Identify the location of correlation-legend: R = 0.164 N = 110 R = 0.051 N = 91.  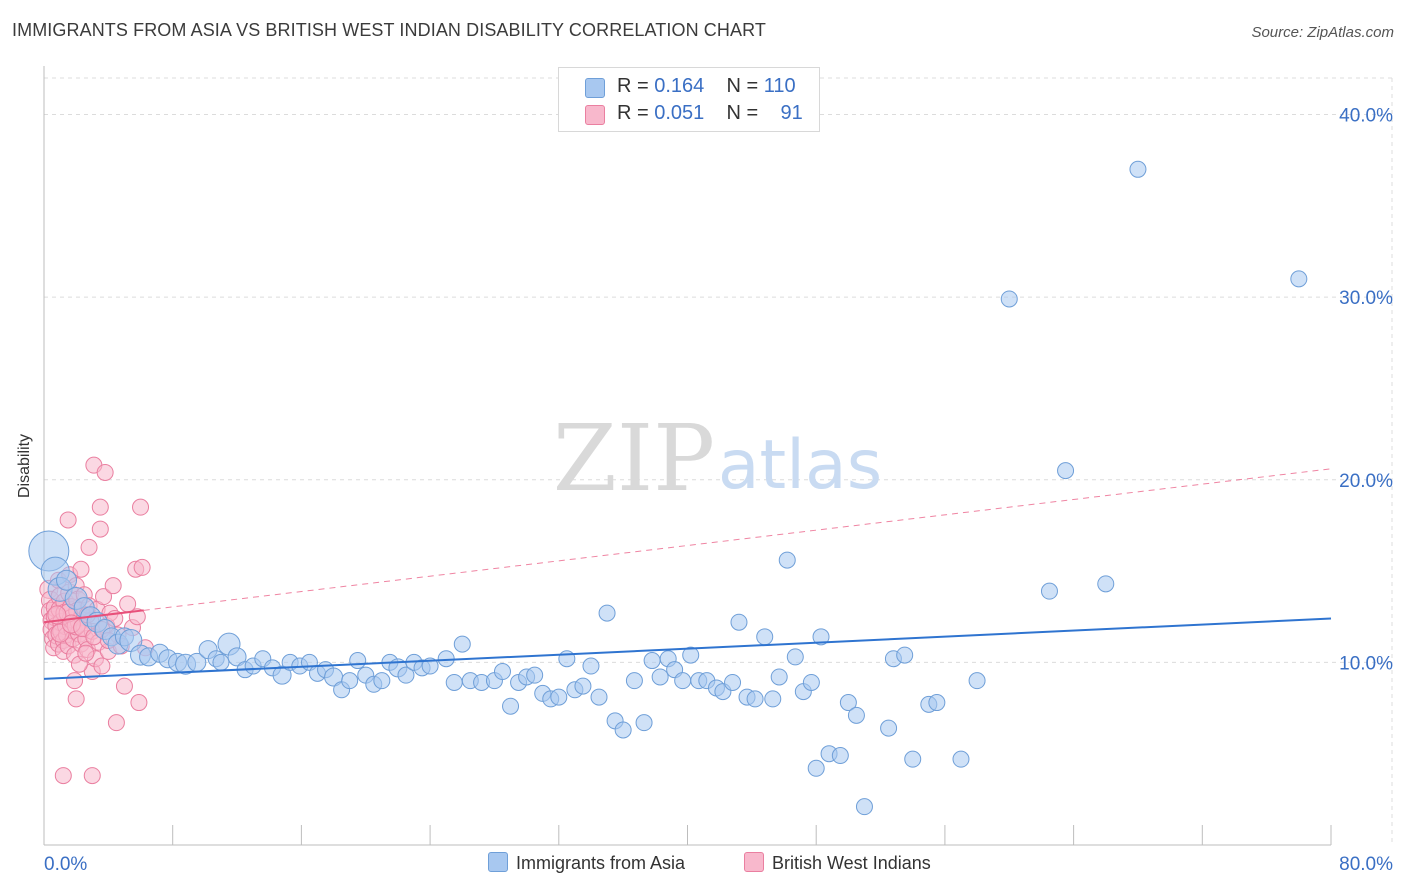
(689, 99).